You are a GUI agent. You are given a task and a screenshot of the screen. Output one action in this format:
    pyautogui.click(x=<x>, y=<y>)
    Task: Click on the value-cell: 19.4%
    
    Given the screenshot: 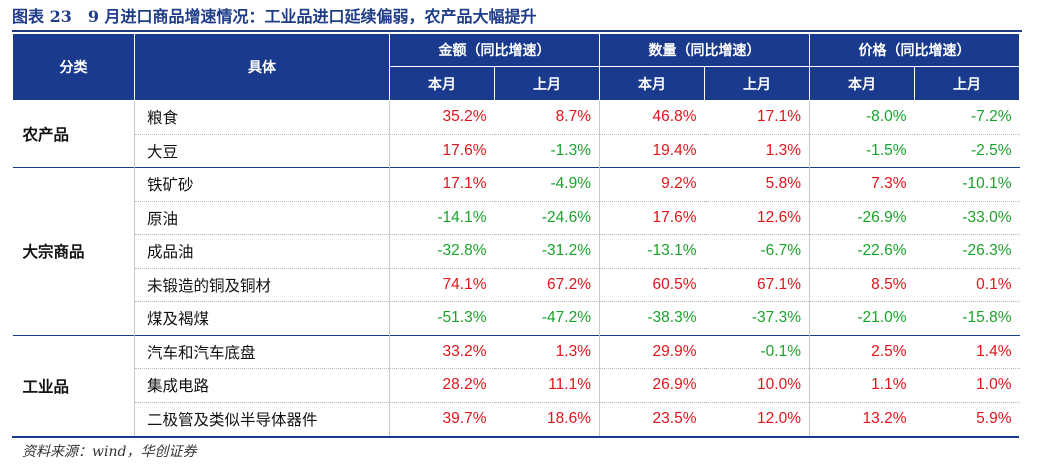 What is the action you would take?
    pyautogui.click(x=674, y=150)
    